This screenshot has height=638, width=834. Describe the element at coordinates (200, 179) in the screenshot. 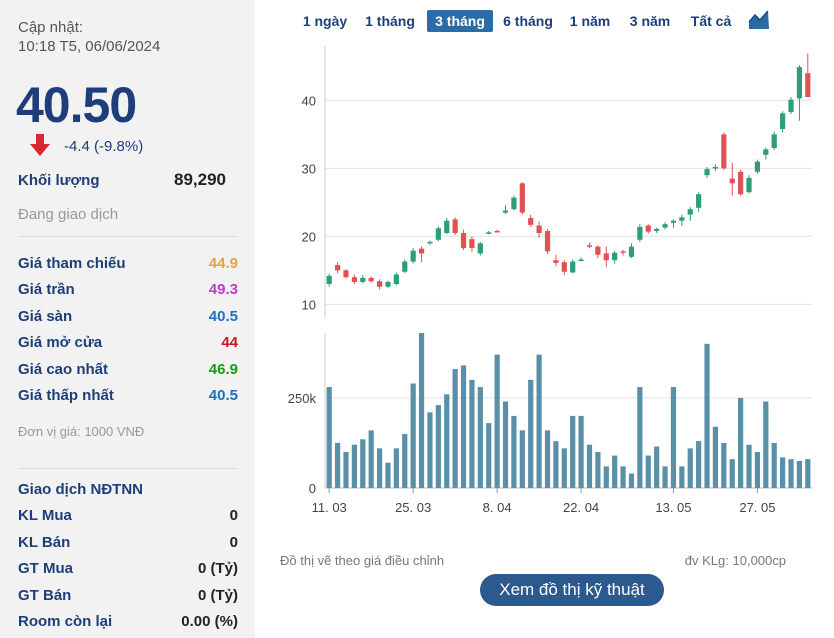

I see `volume-value: 89,290` at that location.